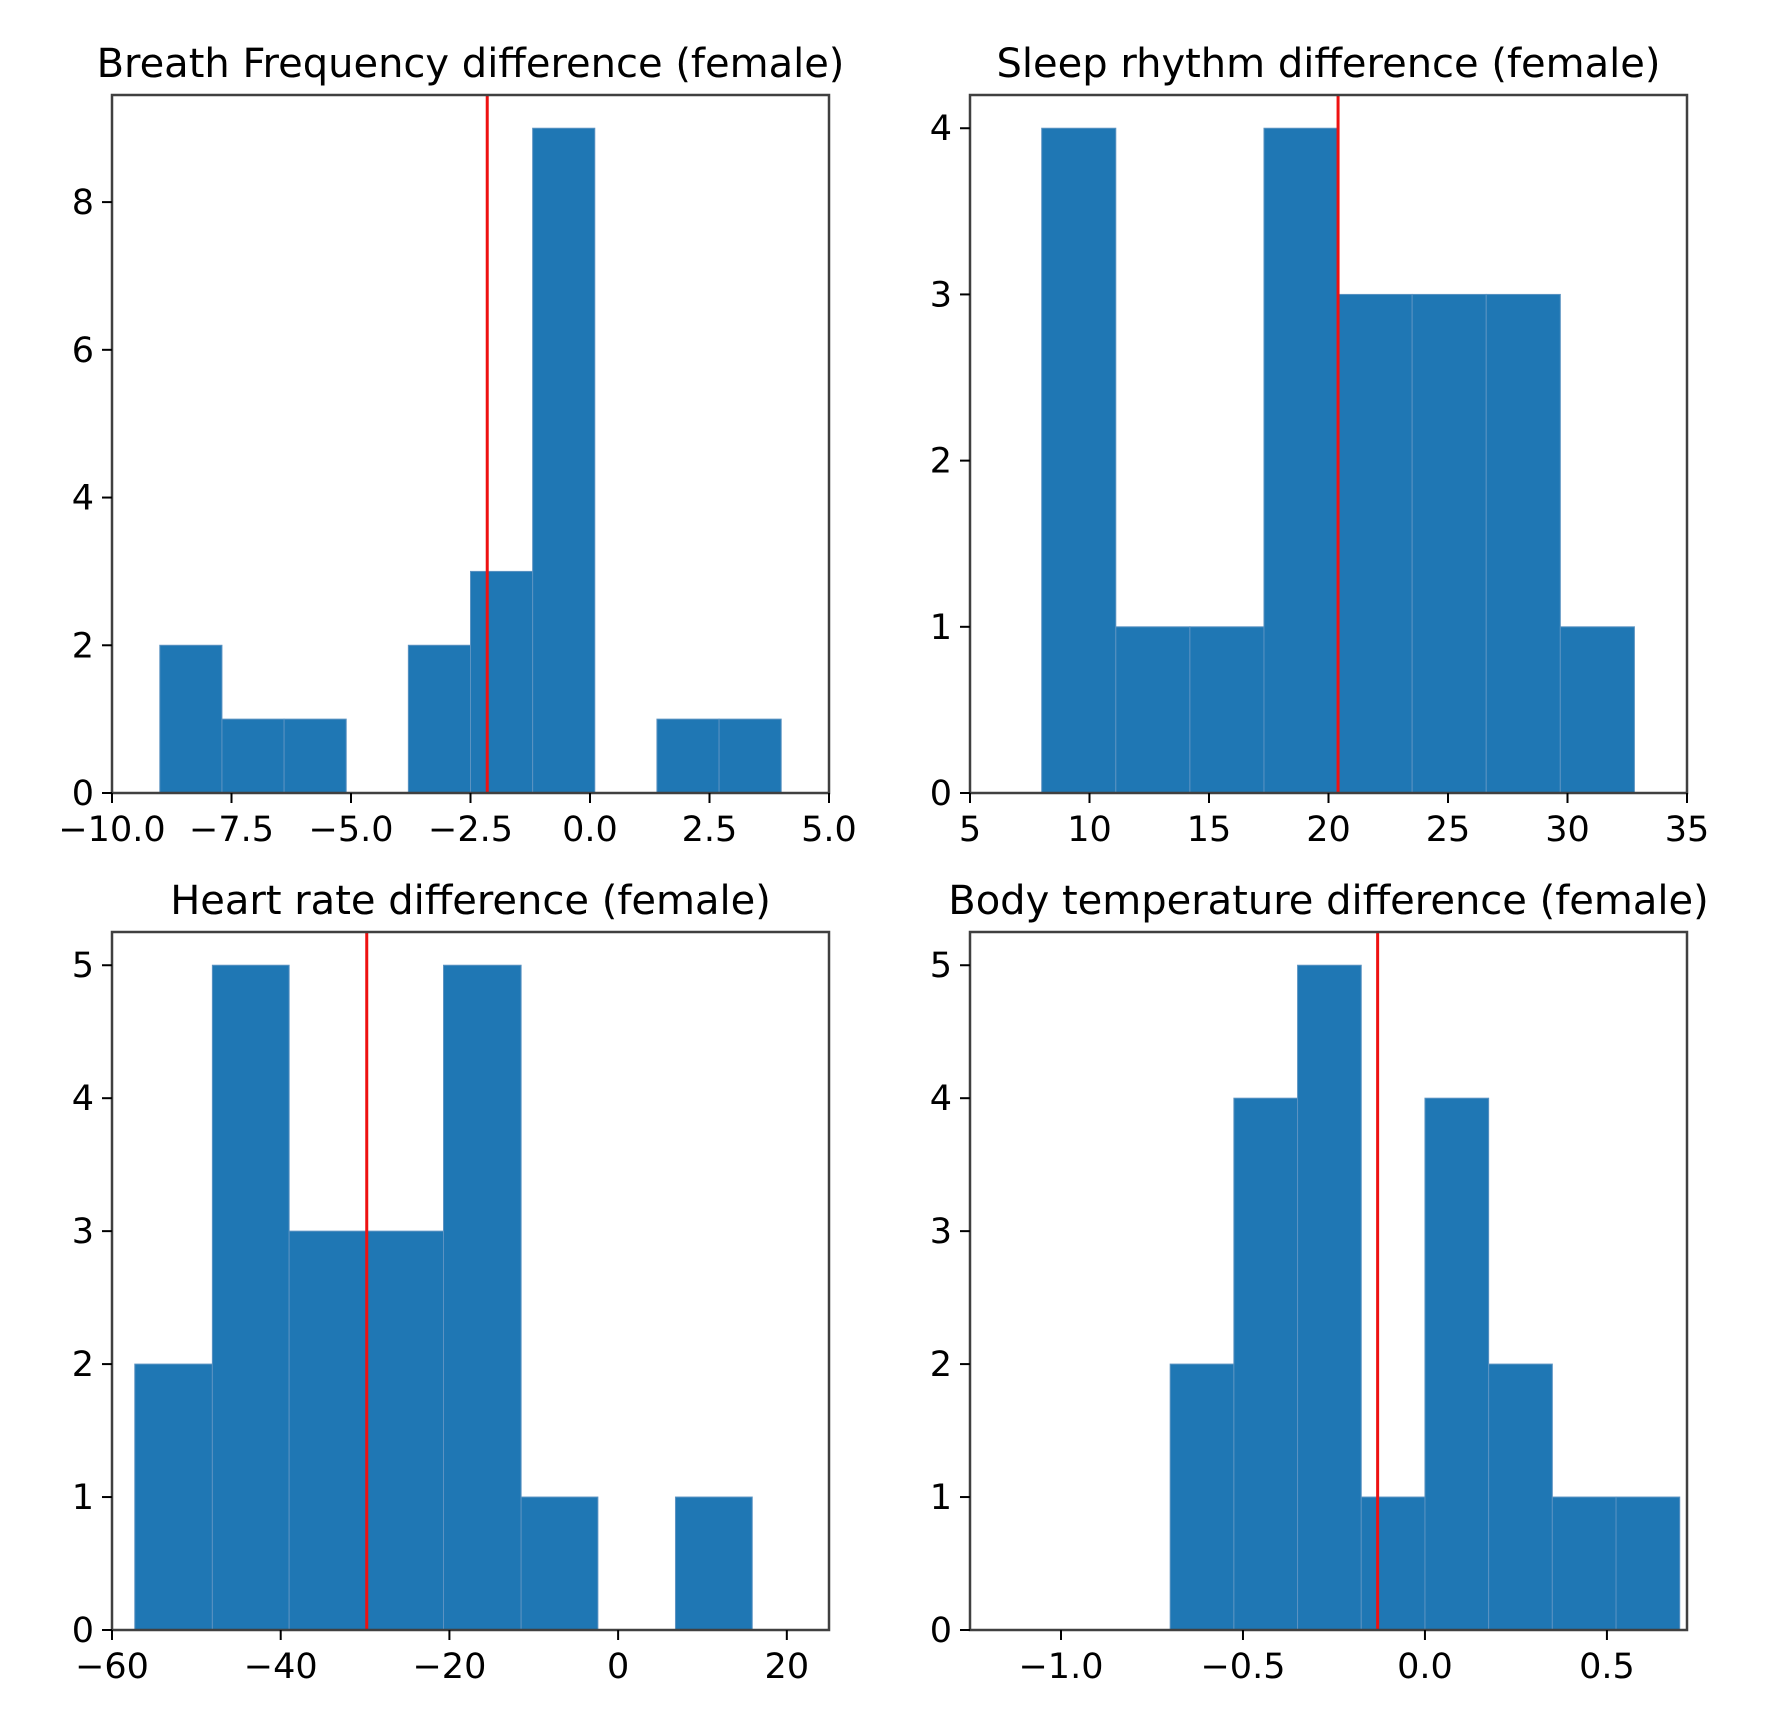 The height and width of the screenshot is (1730, 1783). What do you see at coordinates (470, 901) in the screenshot?
I see `chart-title: Heart rate difference (female)` at bounding box center [470, 901].